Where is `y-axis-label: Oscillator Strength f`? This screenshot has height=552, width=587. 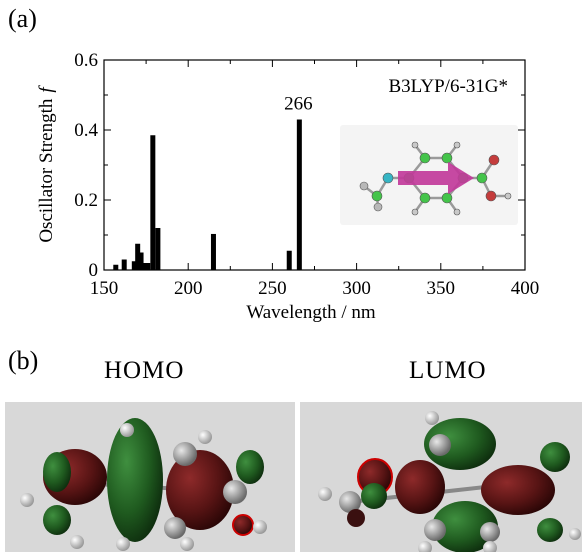 y-axis-label: Oscillator Strength f is located at coordinates (46, 164).